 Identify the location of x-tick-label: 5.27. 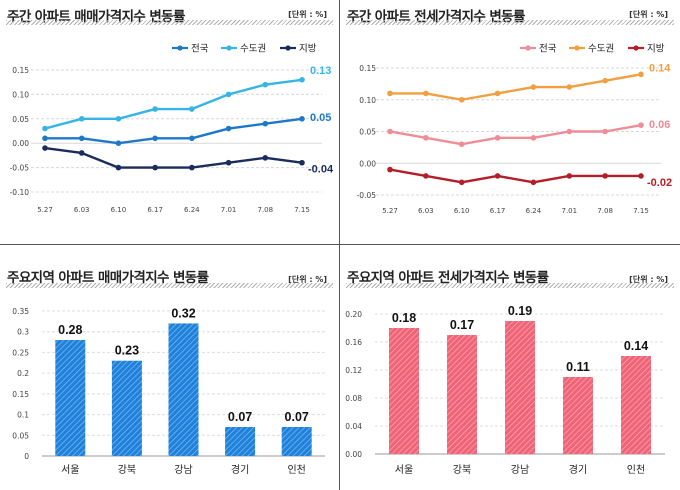
(45, 210).